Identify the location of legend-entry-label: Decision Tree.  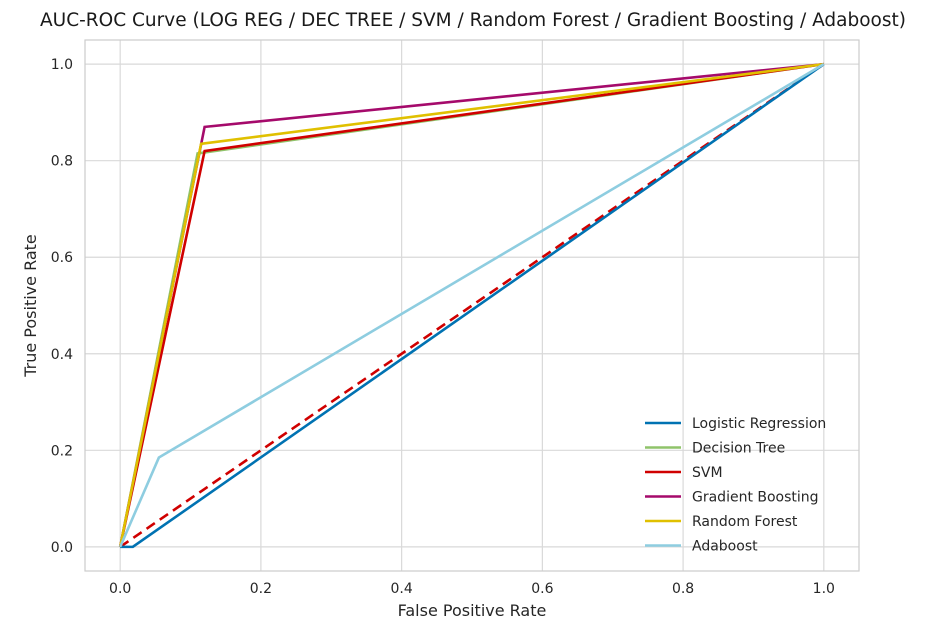
(738, 449).